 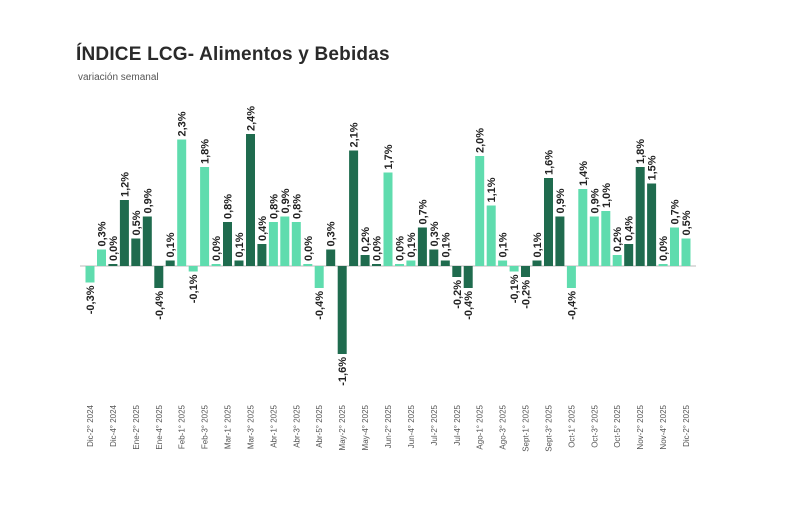 I want to click on bar-value-label: 1,2%, so click(x=125, y=184).